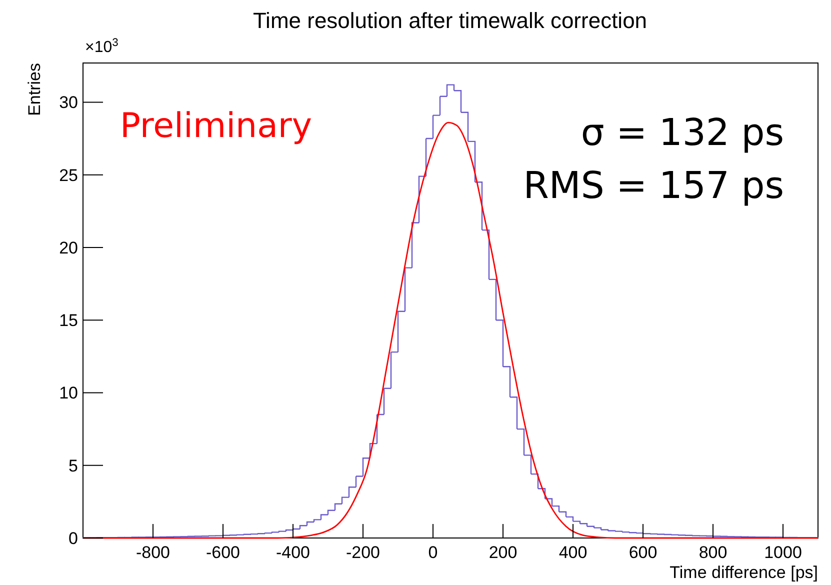  Describe the element at coordinates (653, 185) in the screenshot. I see `annotation: RMS = 157 ps` at that location.